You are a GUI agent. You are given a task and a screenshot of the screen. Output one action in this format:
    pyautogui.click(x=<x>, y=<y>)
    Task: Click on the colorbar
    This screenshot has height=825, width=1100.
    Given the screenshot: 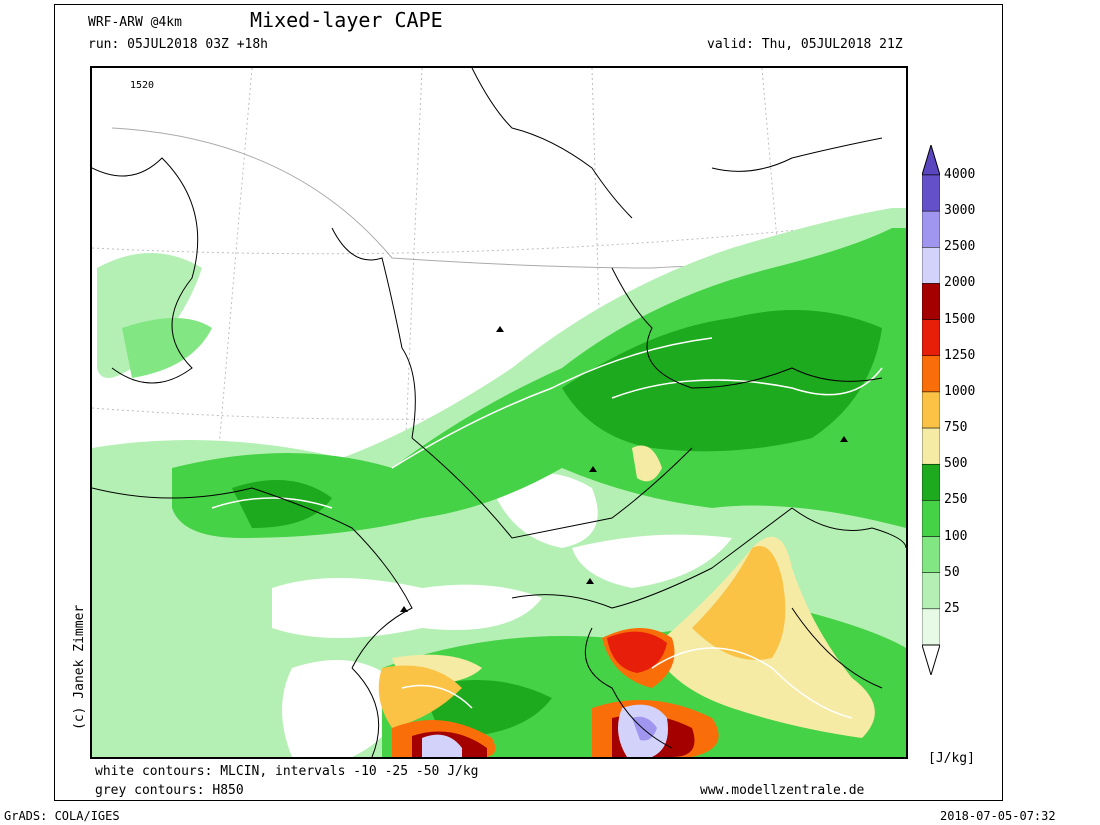 What is the action you would take?
    pyautogui.click(x=931, y=410)
    